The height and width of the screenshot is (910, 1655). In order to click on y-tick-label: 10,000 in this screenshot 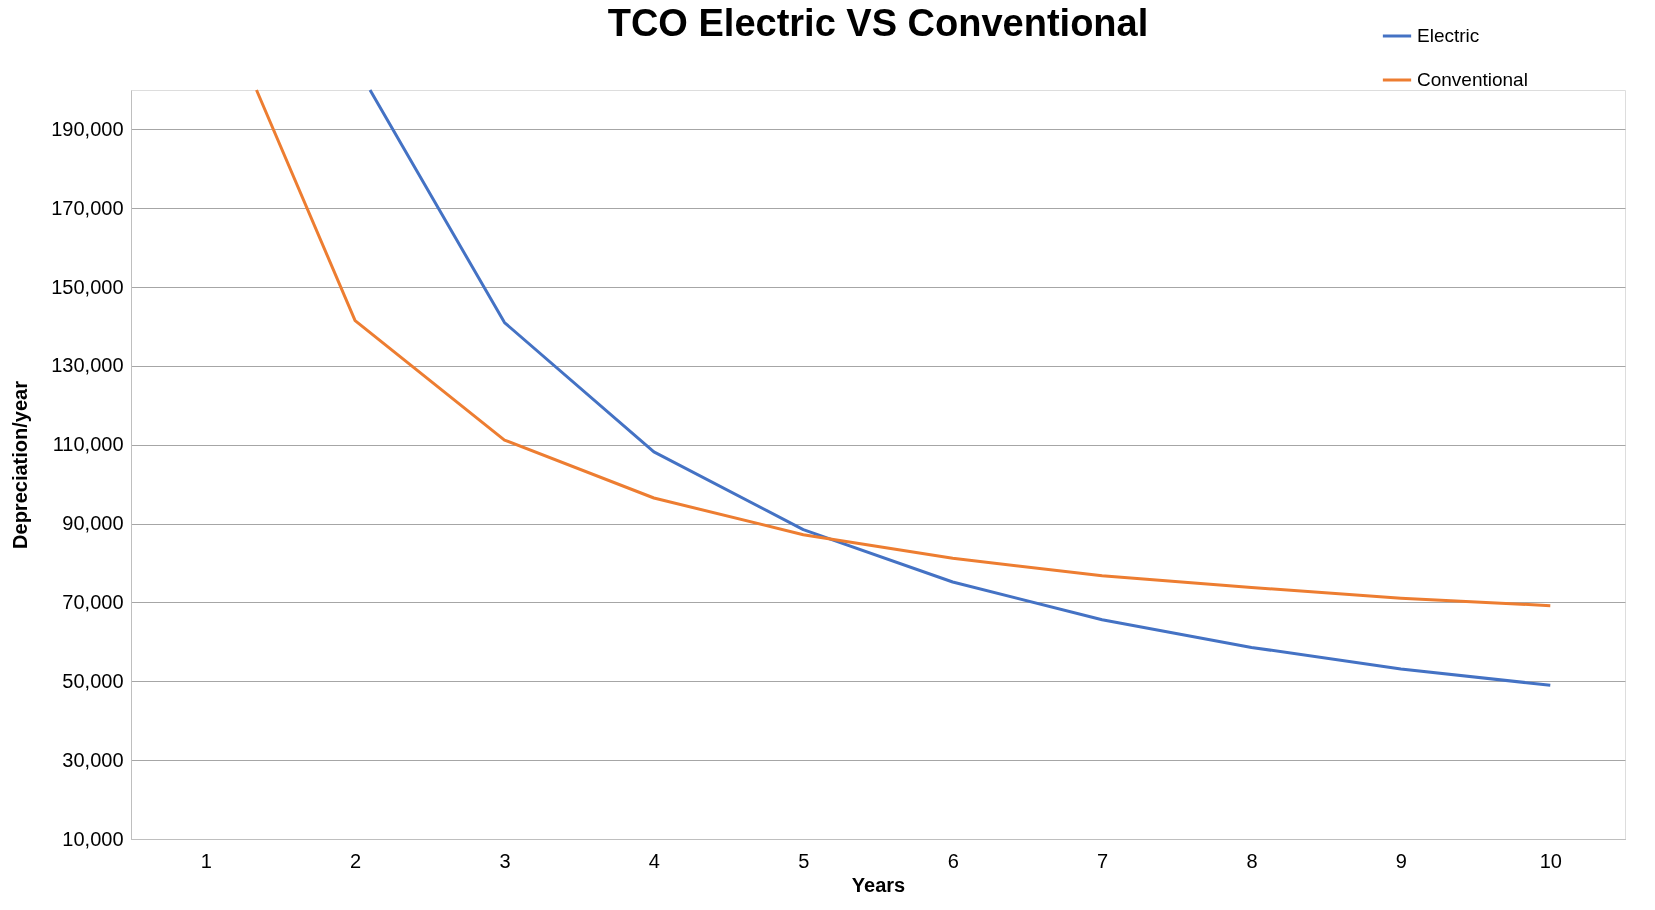, I will do `click(93, 838)`.